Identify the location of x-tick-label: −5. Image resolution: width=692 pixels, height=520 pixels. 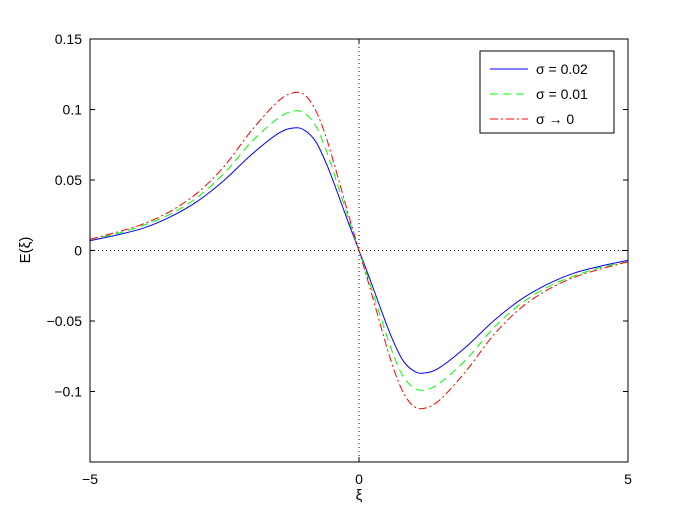
(90, 479).